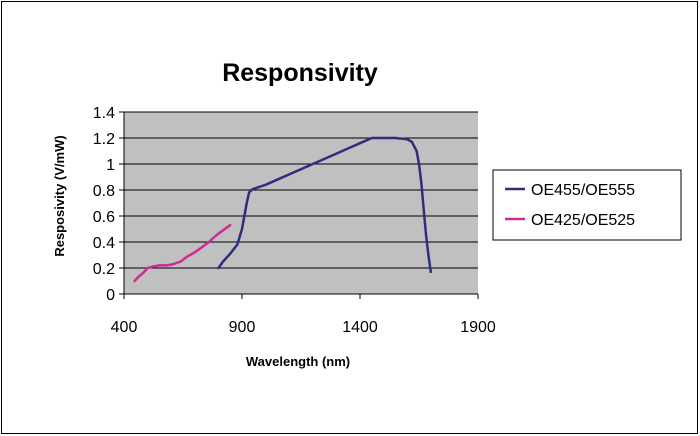 This screenshot has height=436, width=700. What do you see at coordinates (108, 204) in the screenshot?
I see `y-axis-ticks: 0 0.2 0.4 0.6 0.8 1 1.2 1.4` at bounding box center [108, 204].